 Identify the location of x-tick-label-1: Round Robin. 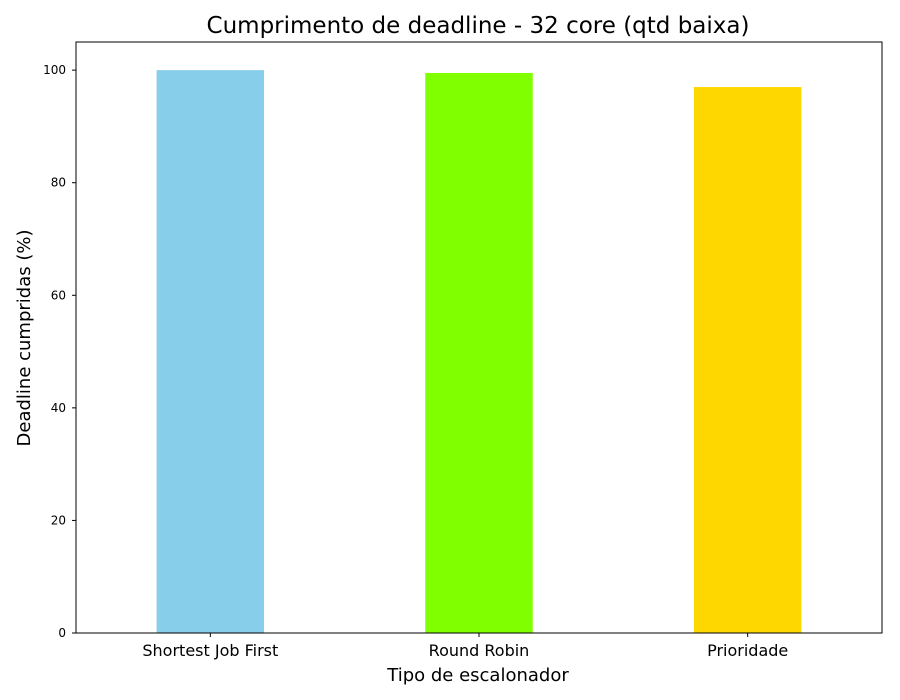
(479, 650).